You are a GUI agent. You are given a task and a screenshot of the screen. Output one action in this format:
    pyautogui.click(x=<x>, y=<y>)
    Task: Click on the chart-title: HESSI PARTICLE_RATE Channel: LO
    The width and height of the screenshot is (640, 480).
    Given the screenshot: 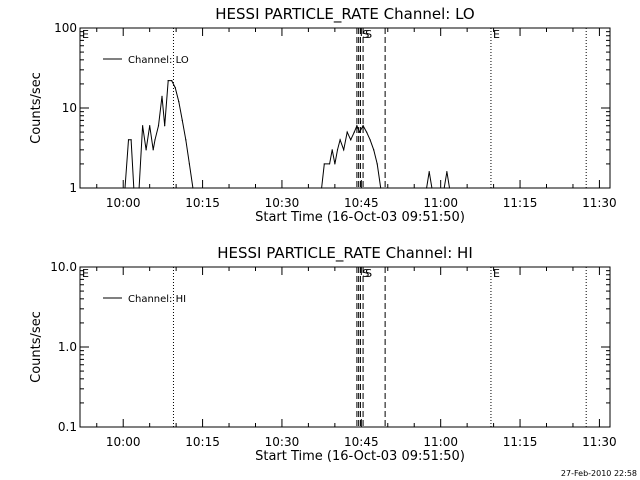 What is the action you would take?
    pyautogui.click(x=344, y=14)
    